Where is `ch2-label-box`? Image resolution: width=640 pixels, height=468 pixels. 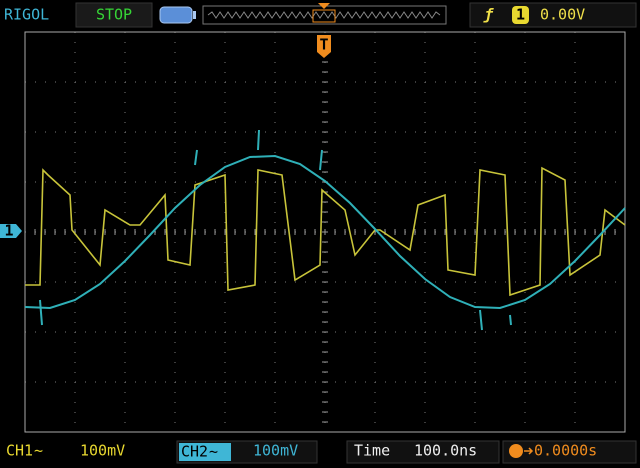 ch2-label-box is located at coordinates (205, 452).